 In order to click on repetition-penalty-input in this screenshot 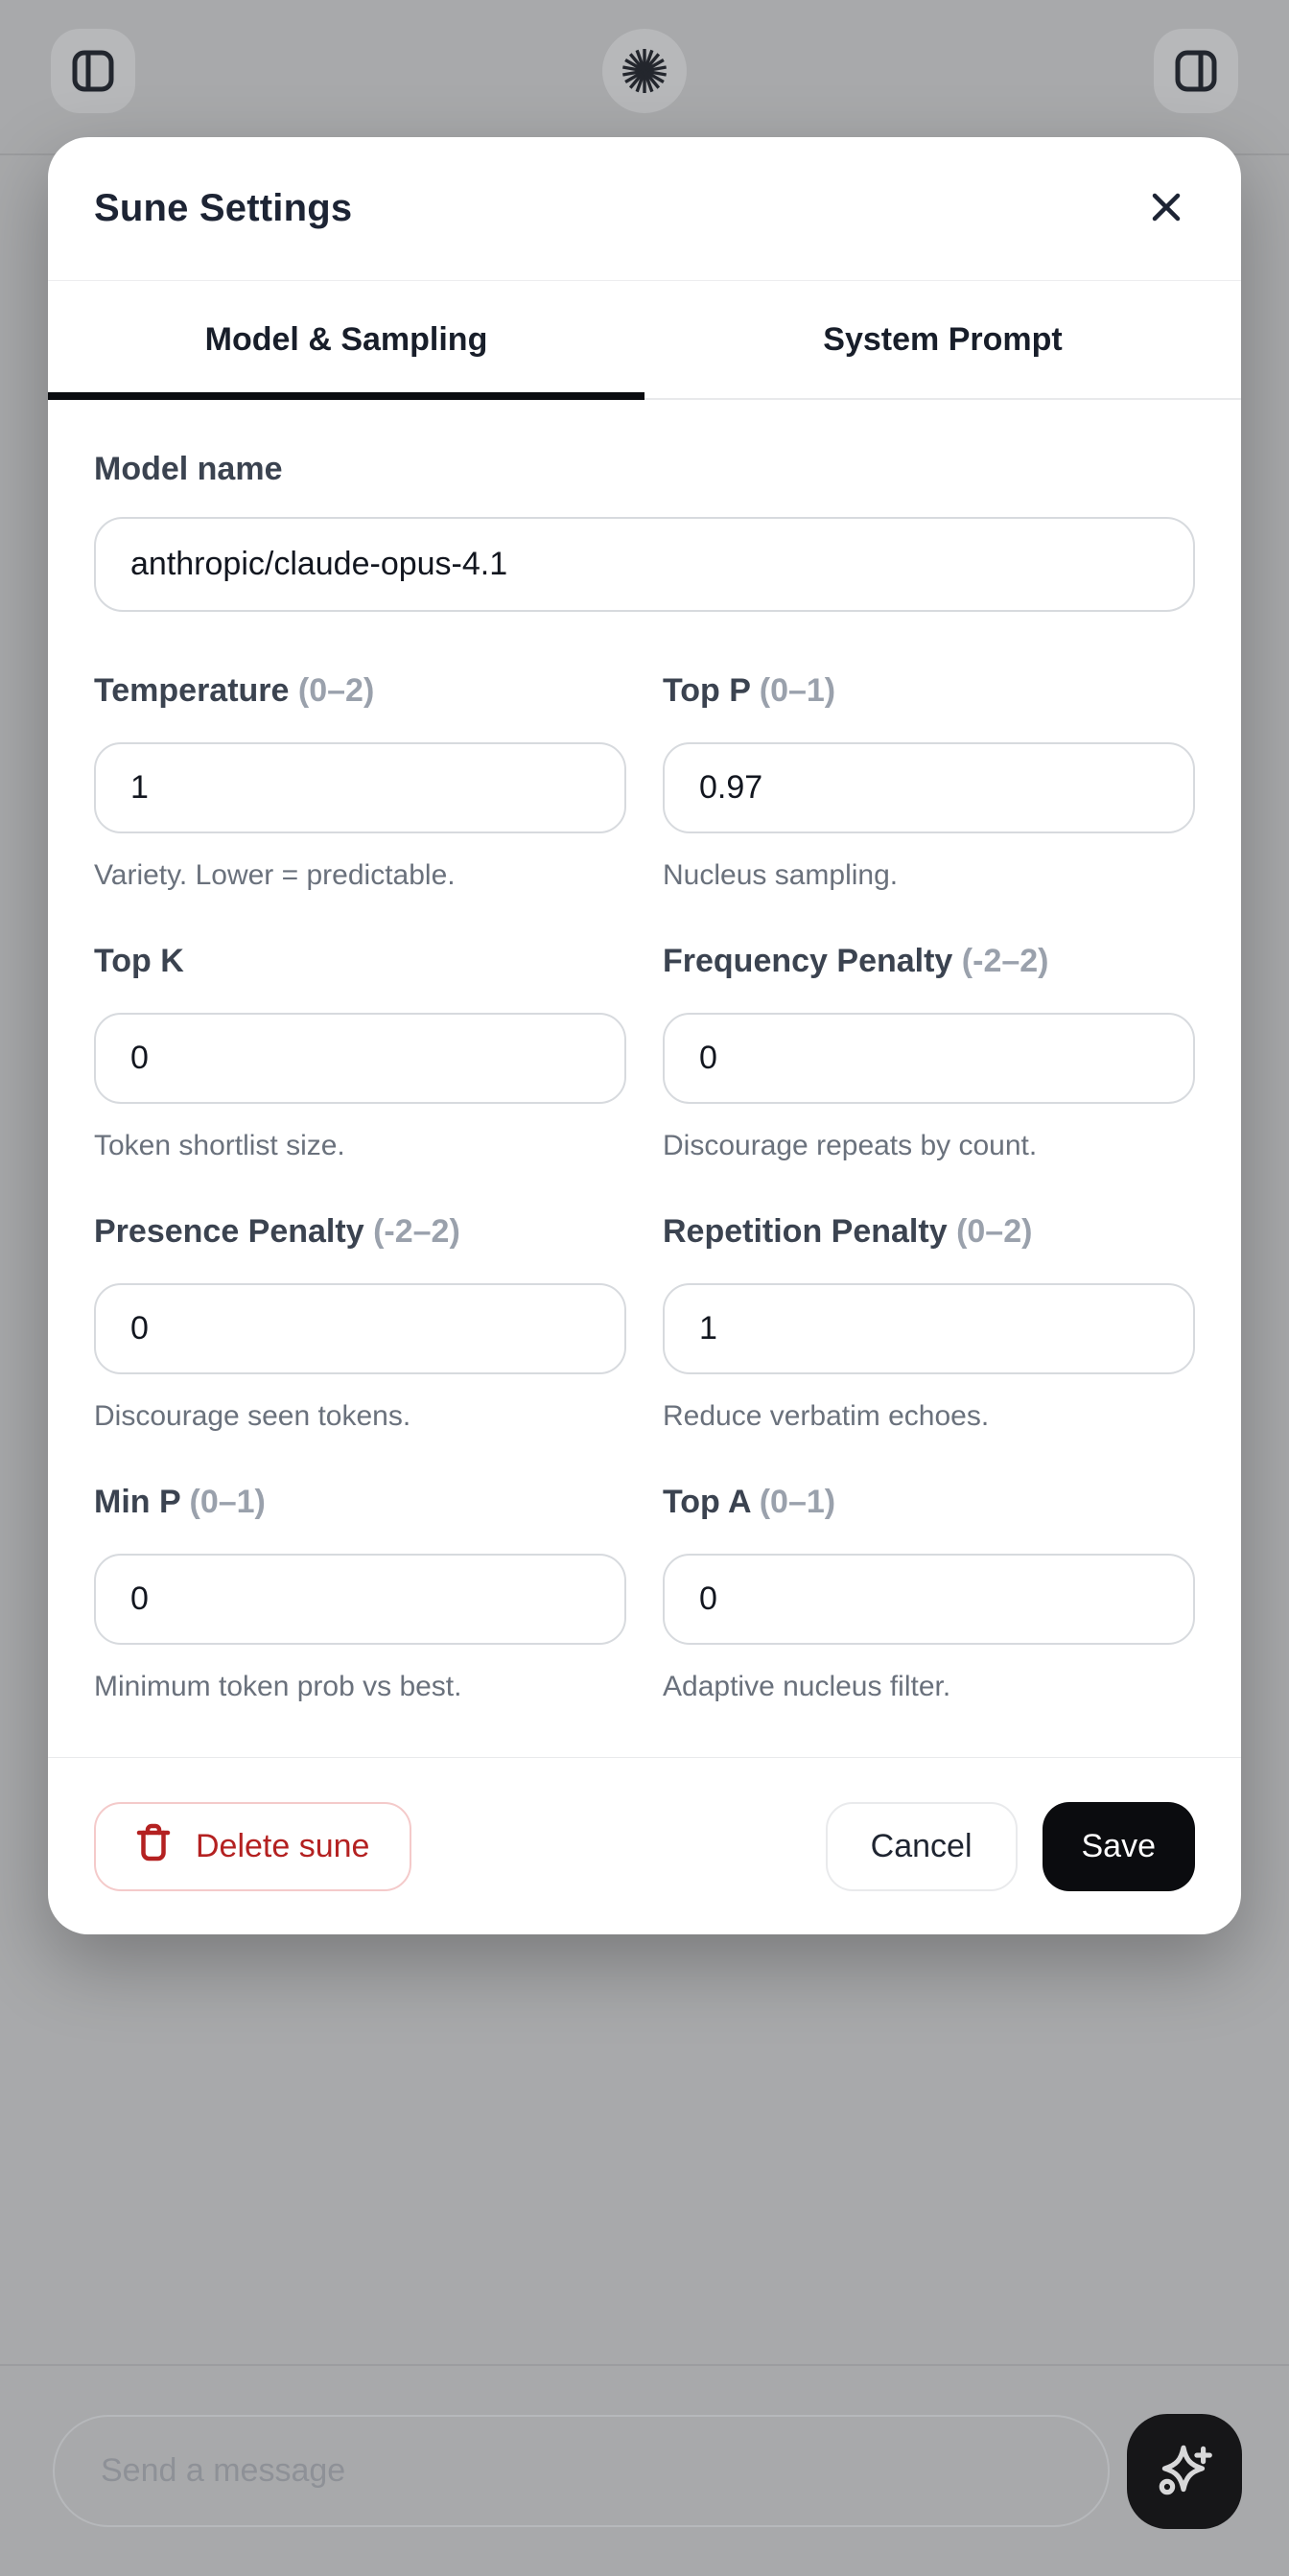, I will do `click(929, 1328)`.